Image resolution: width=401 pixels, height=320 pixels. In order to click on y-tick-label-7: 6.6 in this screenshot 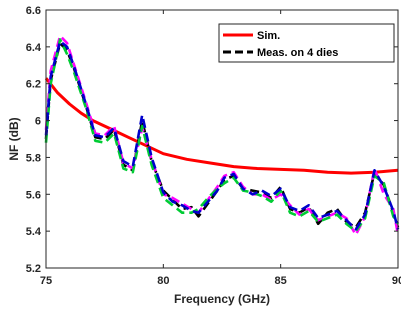, I will do `click(33, 11)`.